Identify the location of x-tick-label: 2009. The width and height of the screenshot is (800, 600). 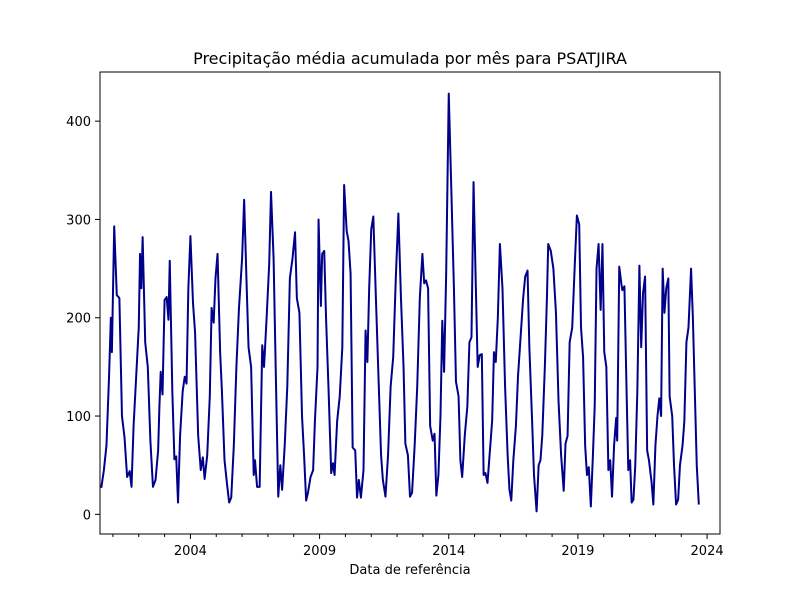
(319, 551).